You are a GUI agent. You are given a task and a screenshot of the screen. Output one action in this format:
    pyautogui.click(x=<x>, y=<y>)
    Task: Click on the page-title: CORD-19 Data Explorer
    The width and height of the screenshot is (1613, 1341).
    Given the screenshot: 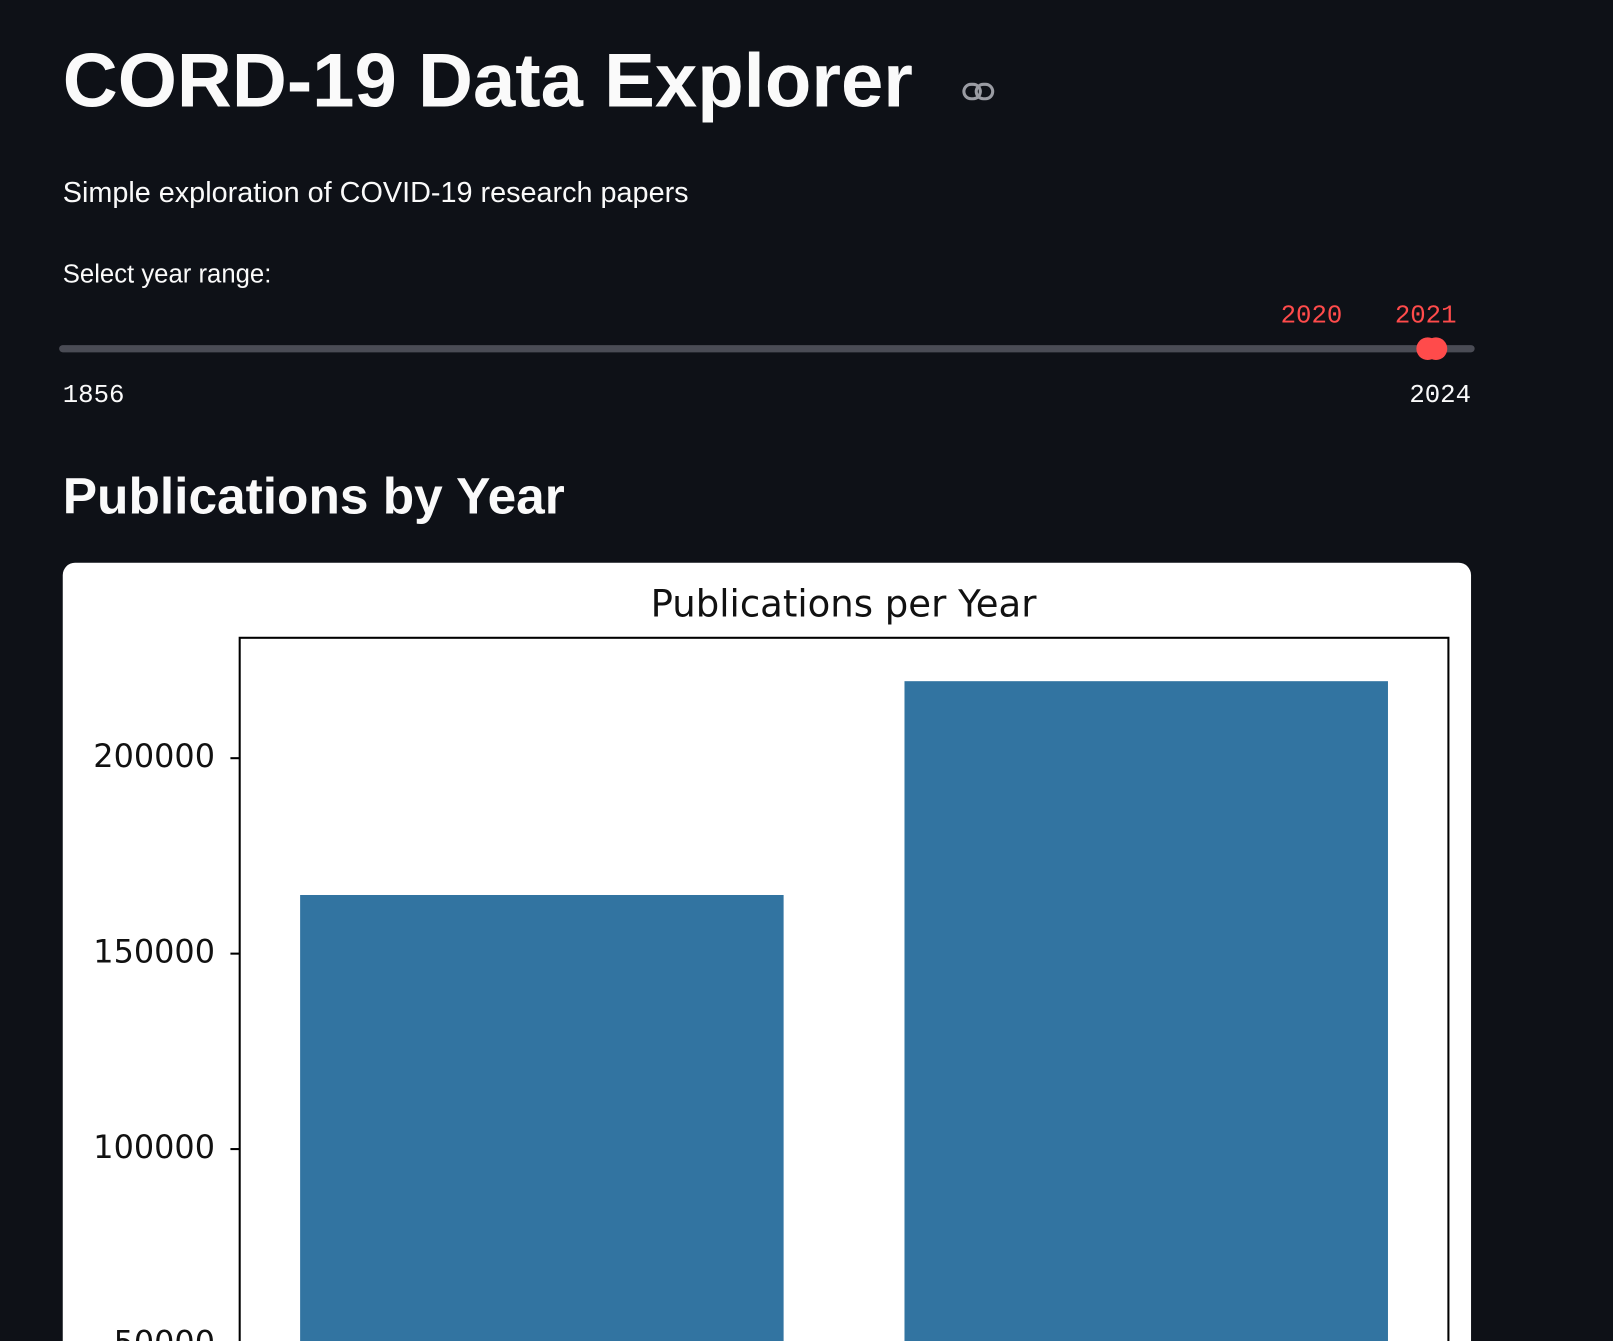 What is the action you would take?
    pyautogui.click(x=488, y=81)
    